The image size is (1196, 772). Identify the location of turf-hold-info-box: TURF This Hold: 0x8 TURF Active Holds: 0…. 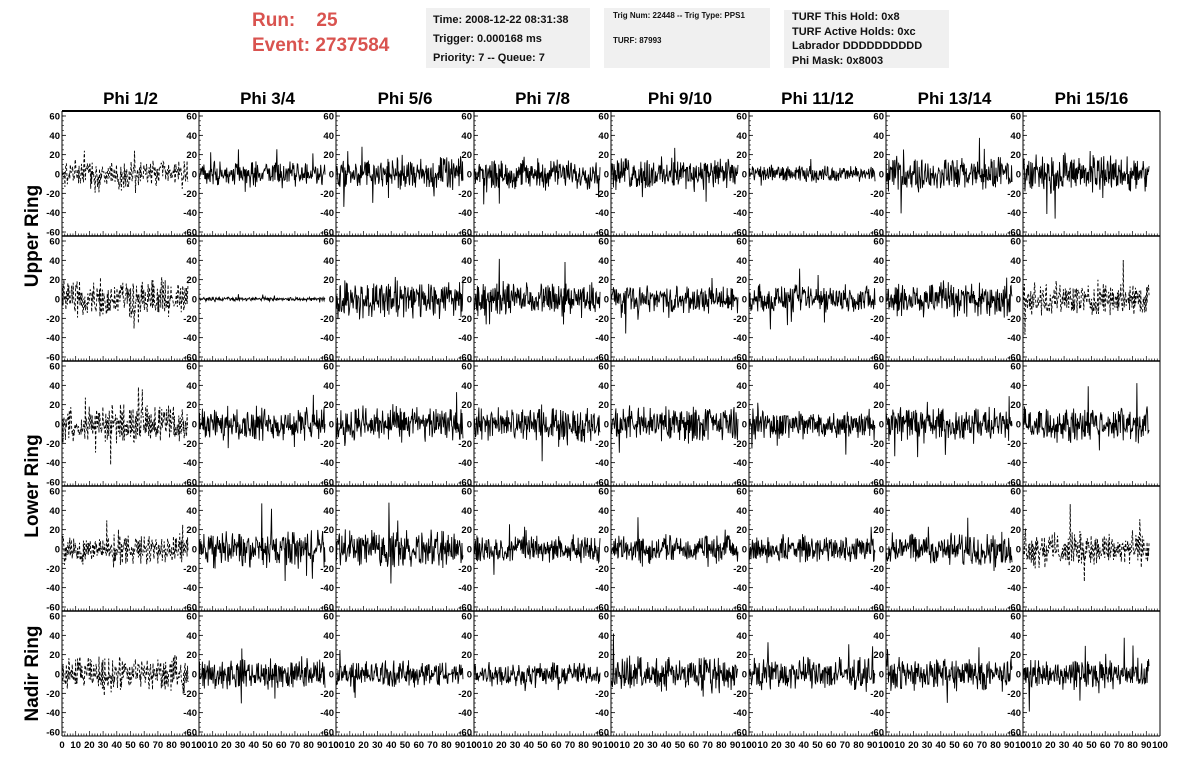
(866, 39).